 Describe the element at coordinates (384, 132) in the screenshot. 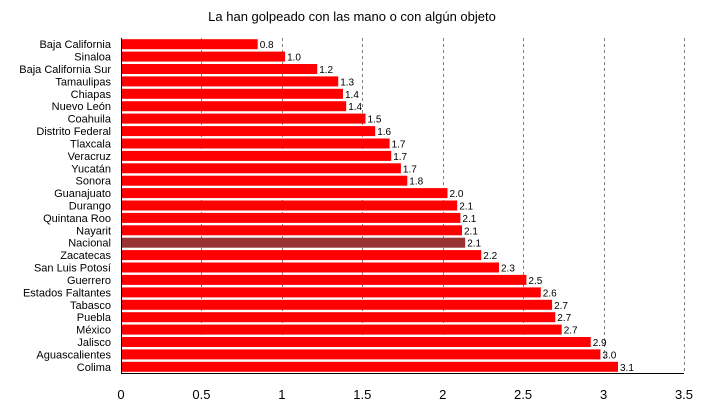

I see `data-label: 1.6` at that location.